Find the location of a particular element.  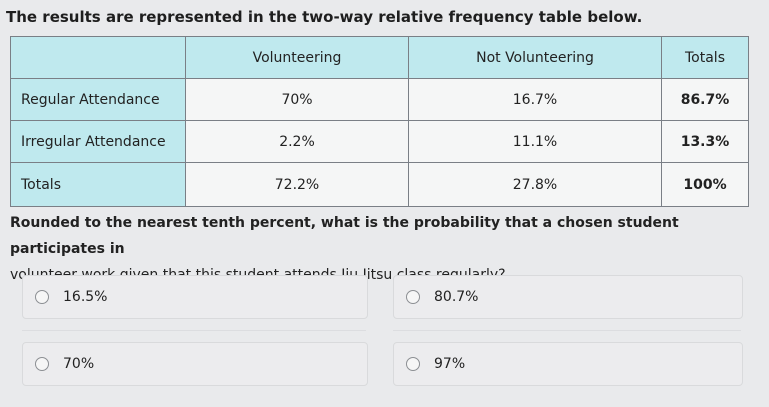

row-header-regular-attendance: Regular Attendance is located at coordinates (98, 99).